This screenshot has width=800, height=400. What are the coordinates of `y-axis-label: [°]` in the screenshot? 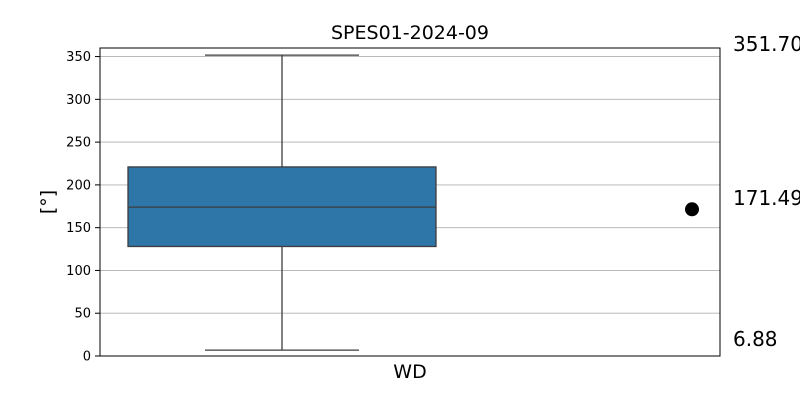 It's located at (48, 202).